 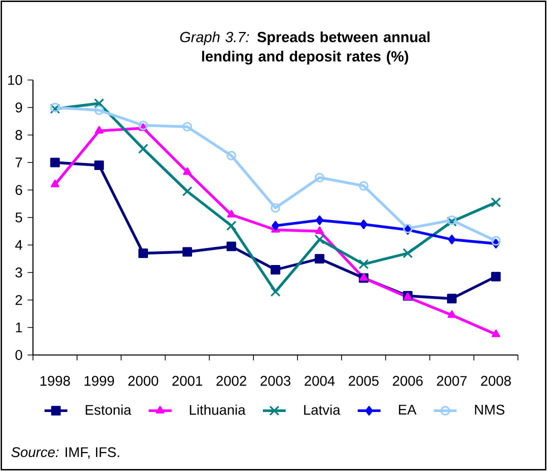 I want to click on legend-label: NMS, so click(x=489, y=409).